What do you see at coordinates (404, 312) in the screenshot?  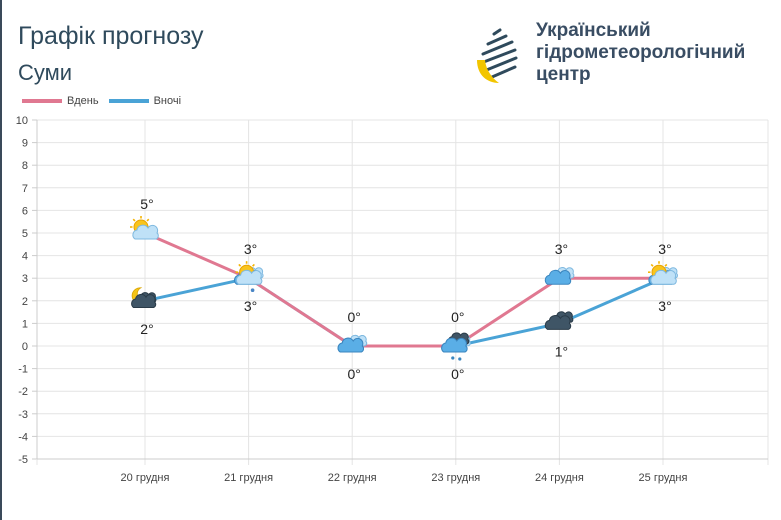 I see `series-line-night` at bounding box center [404, 312].